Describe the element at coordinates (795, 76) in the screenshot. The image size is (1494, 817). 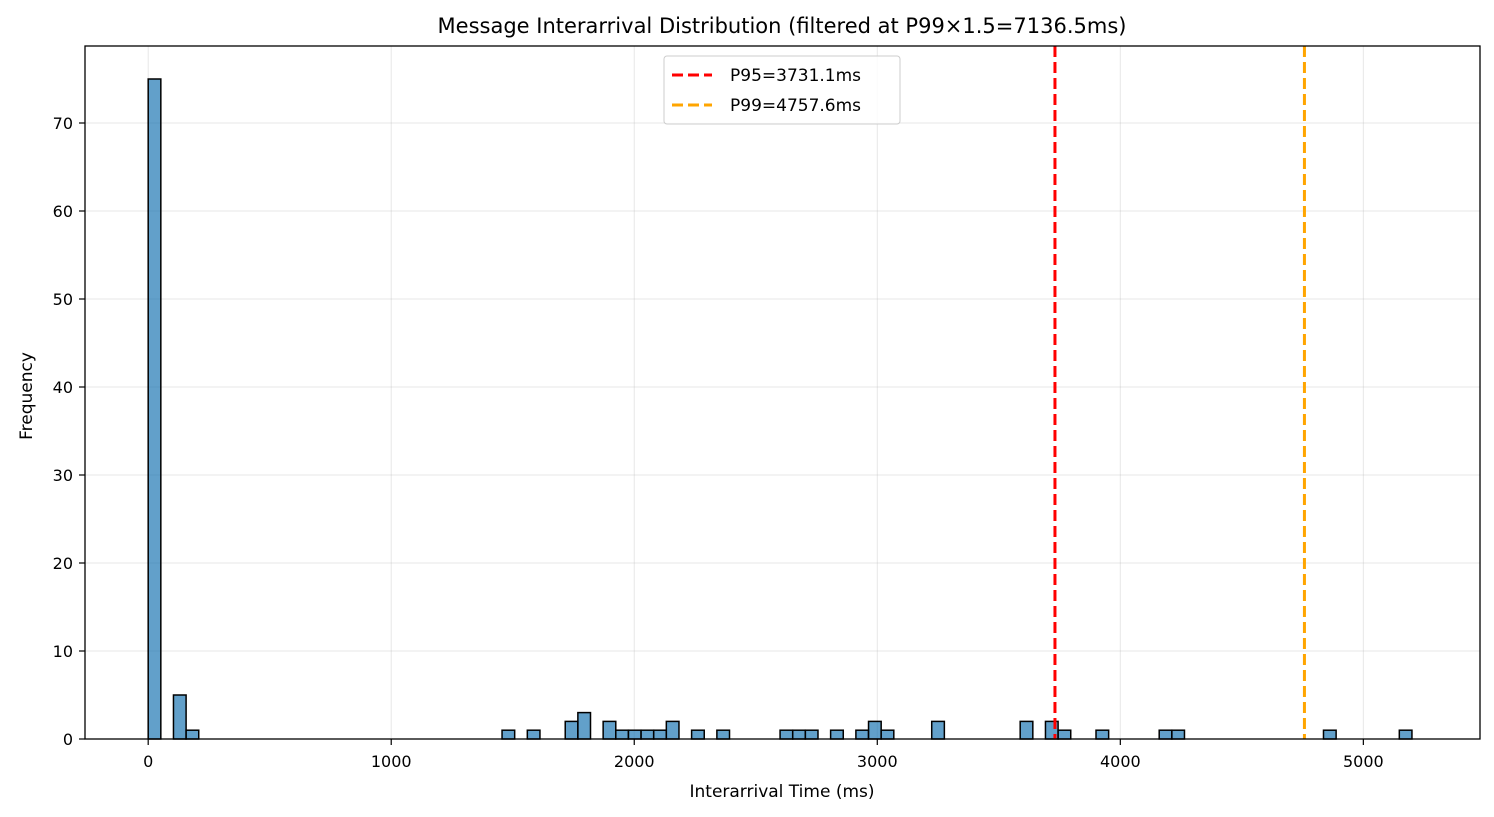
I see `legend-entry: P95=3731.1ms` at that location.